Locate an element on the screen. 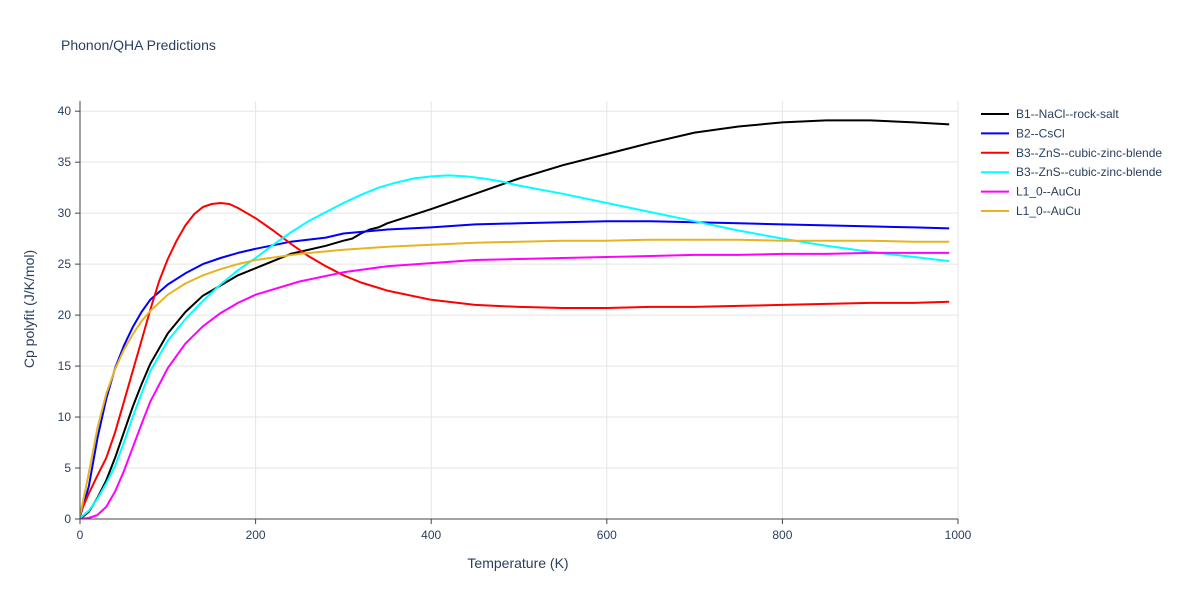 Image resolution: width=1200 pixels, height=600 pixels. legend-item-1: B1--NaCl--rock-salt is located at coordinates (1050, 114).